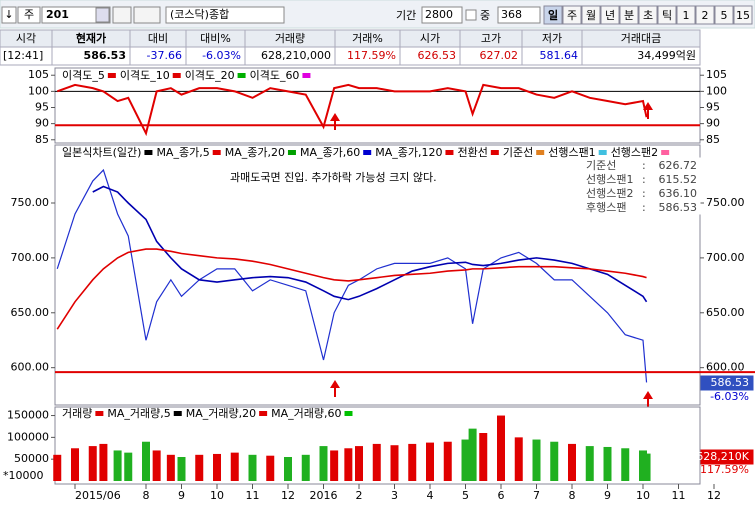 The width and height of the screenshot is (755, 506). I want to click on x-tick-label: 11, so click(253, 495).